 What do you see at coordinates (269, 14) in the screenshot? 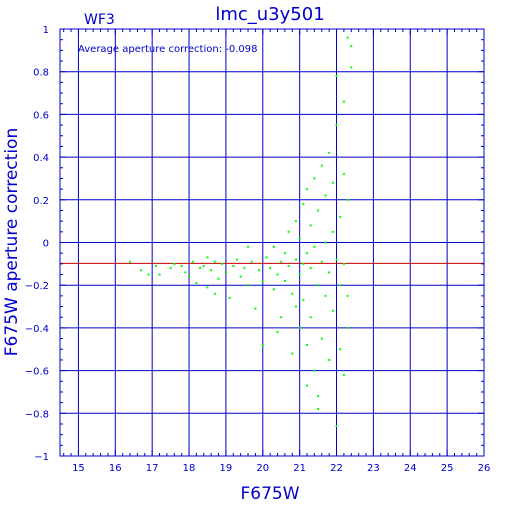
I see `chart-title: lmc_u3y501` at bounding box center [269, 14].